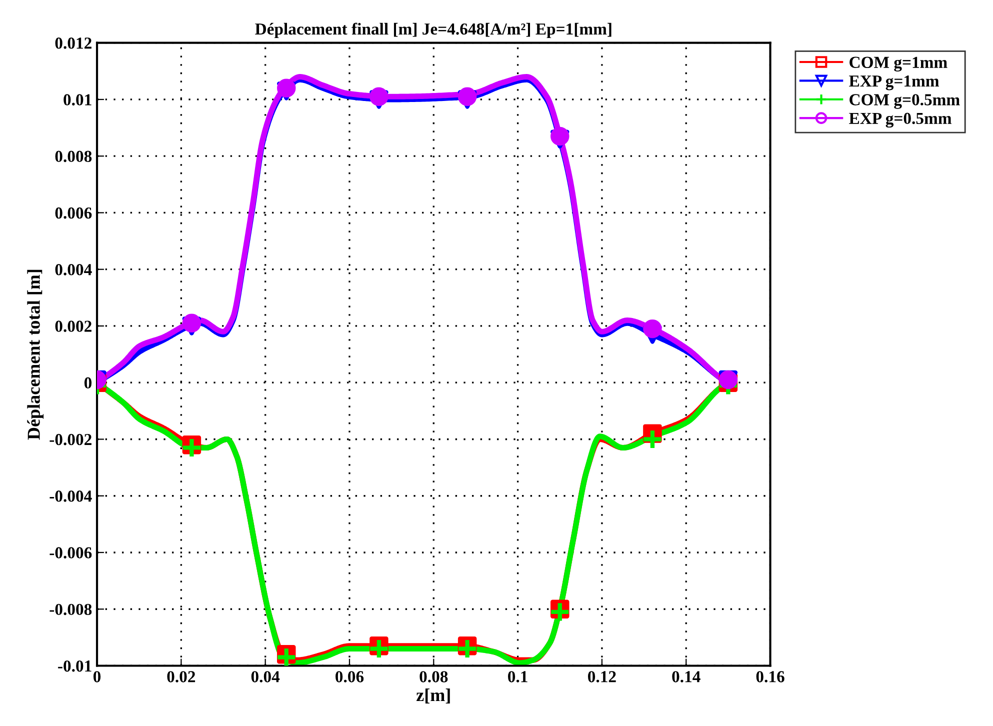  What do you see at coordinates (899, 64) in the screenshot?
I see `legend-label: COM g=1mm` at bounding box center [899, 64].